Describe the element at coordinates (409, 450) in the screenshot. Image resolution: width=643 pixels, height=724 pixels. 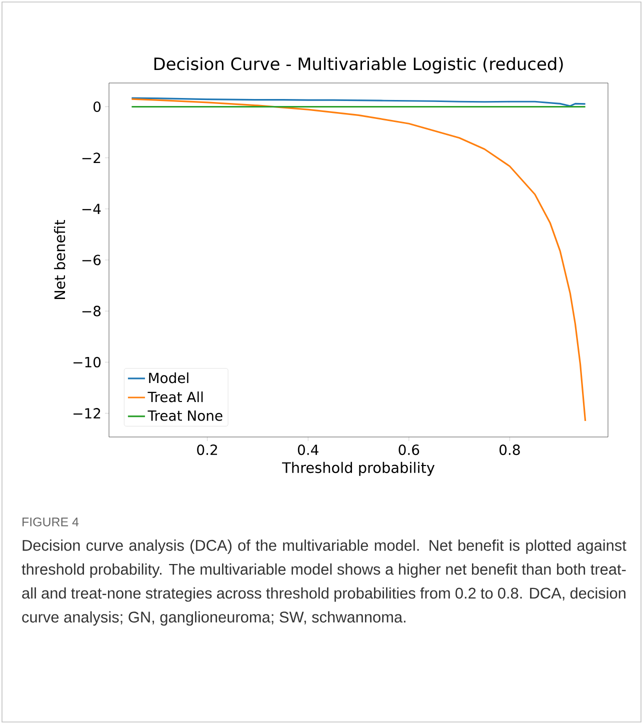
I see `x-tick-label: 0.6` at that location.